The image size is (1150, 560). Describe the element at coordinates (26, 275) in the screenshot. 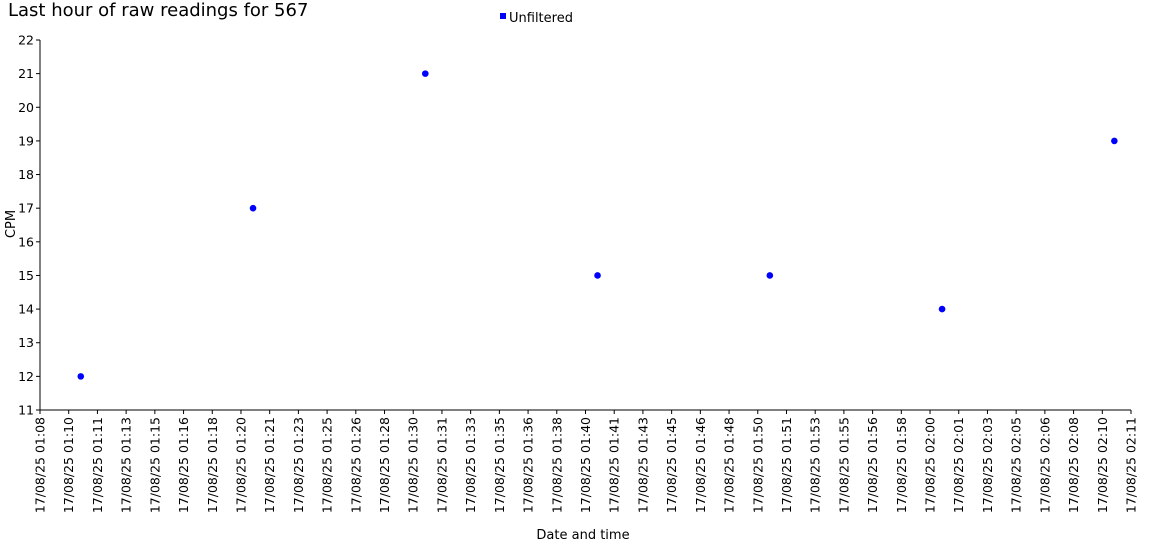

I see `y-tick-label: 15` at that location.